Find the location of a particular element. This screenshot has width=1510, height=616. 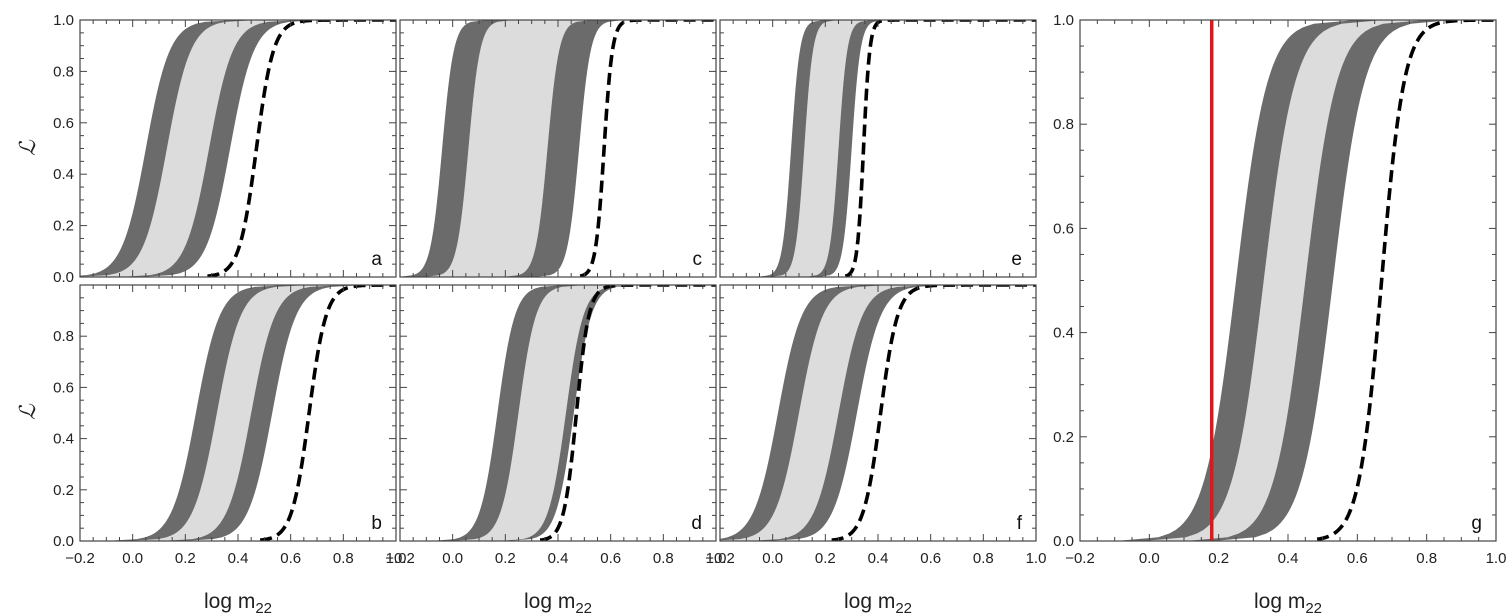

panel-a-ticks is located at coordinates (238, 148).